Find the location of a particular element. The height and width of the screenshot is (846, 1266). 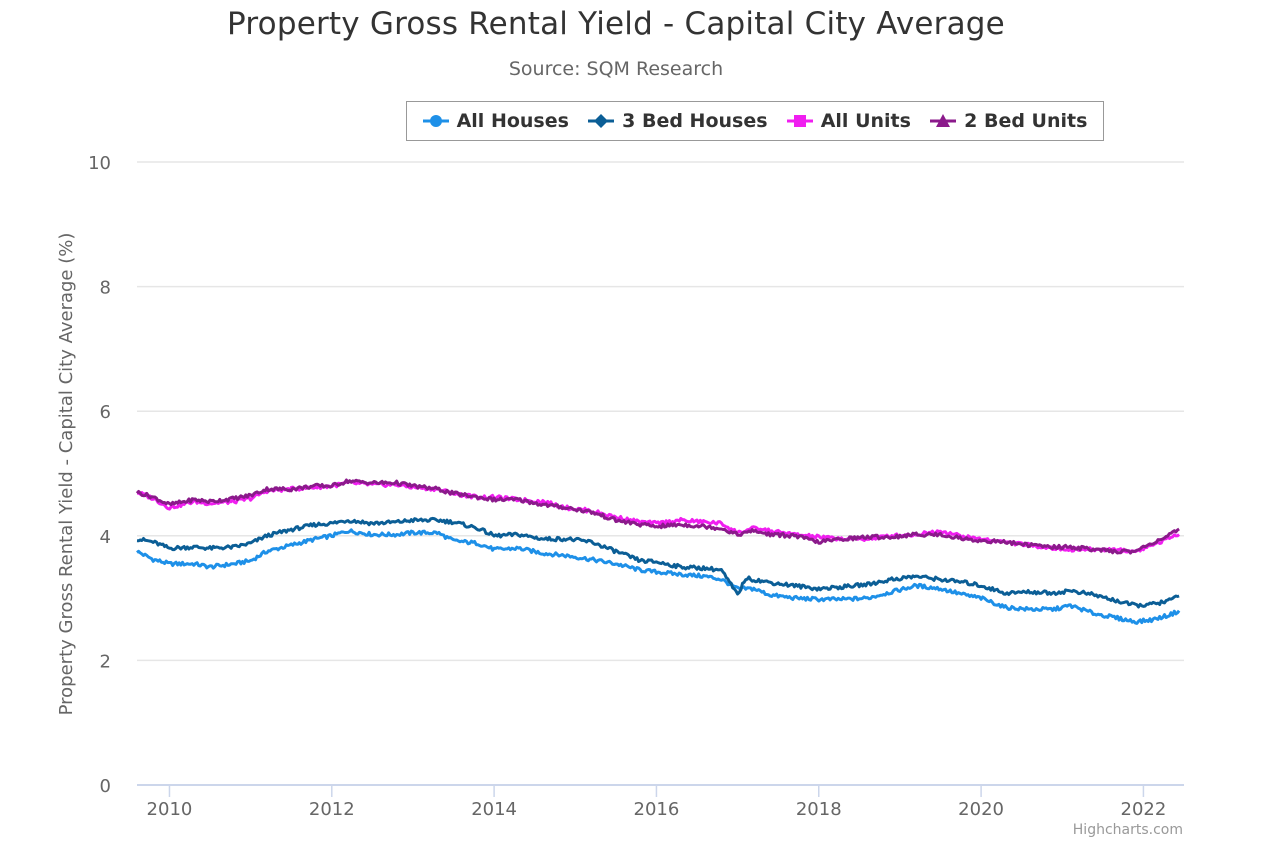

legend-item-3-bed-houses: 3 Bed Houses is located at coordinates (678, 121).